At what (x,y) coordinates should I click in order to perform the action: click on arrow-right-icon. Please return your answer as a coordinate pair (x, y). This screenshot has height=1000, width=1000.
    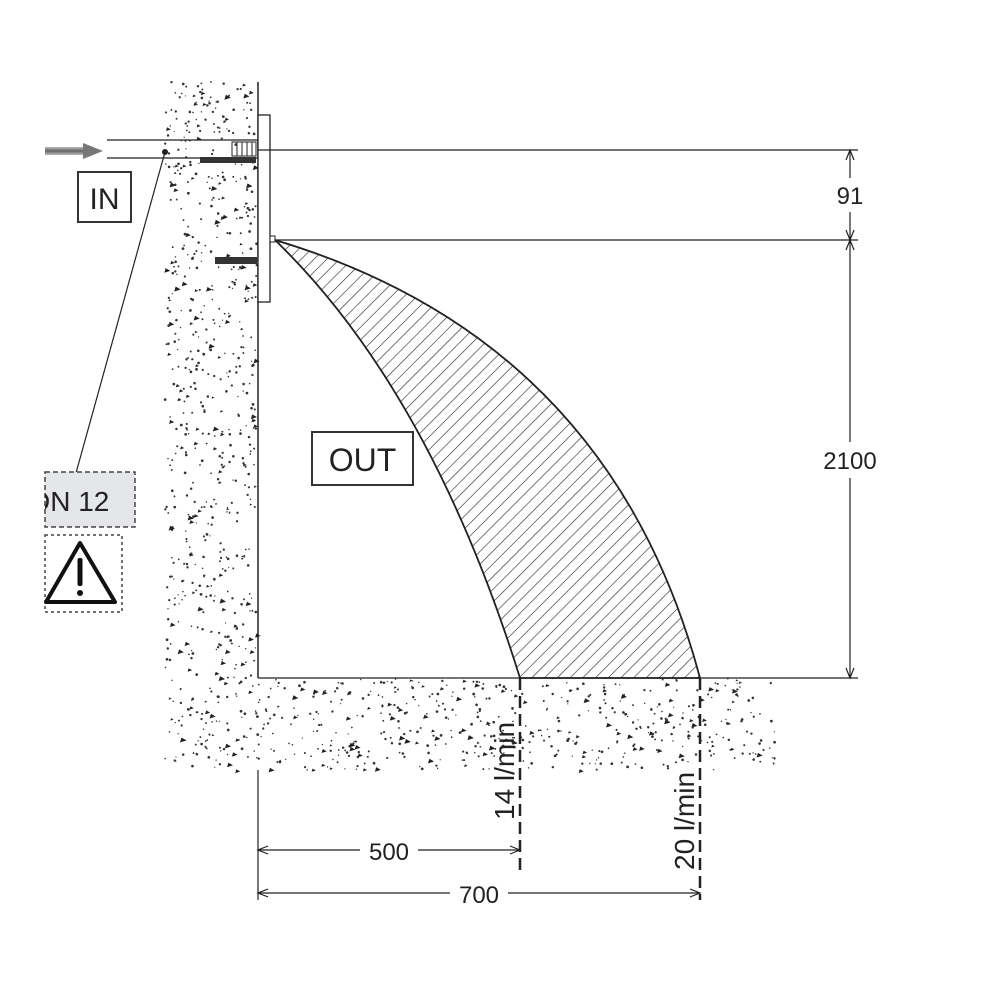
    Looking at the image, I should click on (74, 151).